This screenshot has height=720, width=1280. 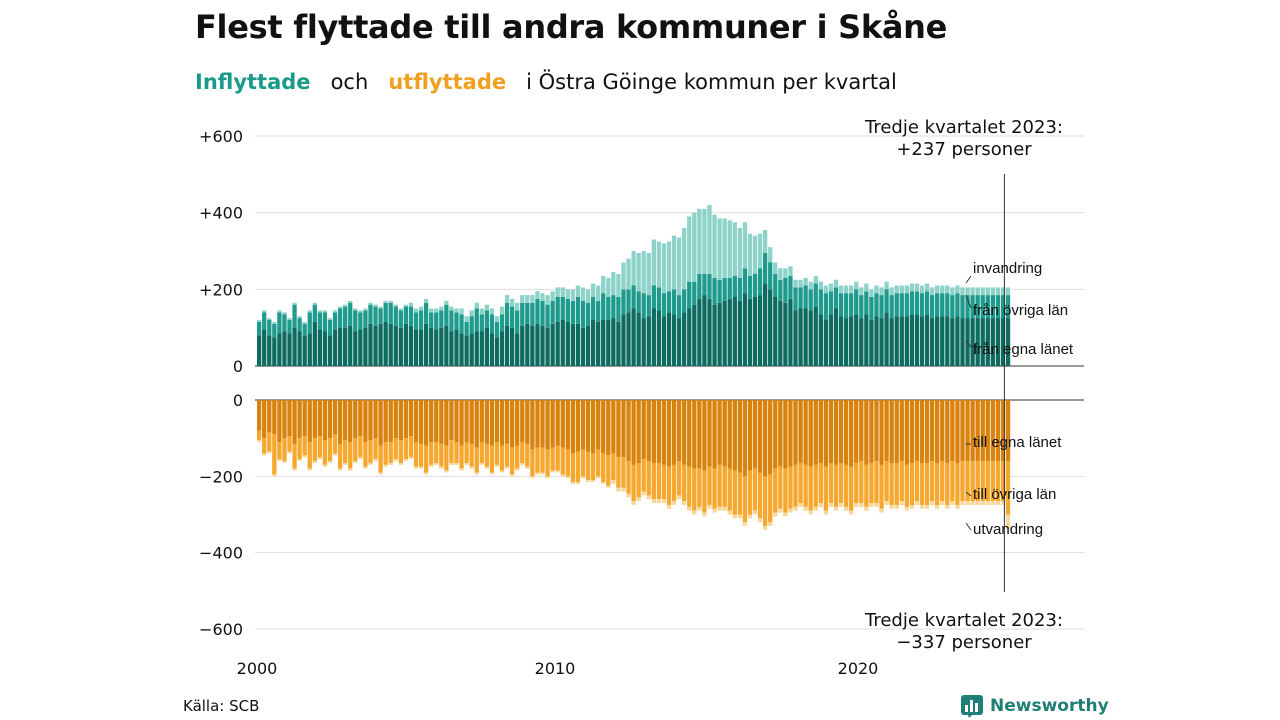 I want to click on source-text: Källa: SCB, so click(x=221, y=706).